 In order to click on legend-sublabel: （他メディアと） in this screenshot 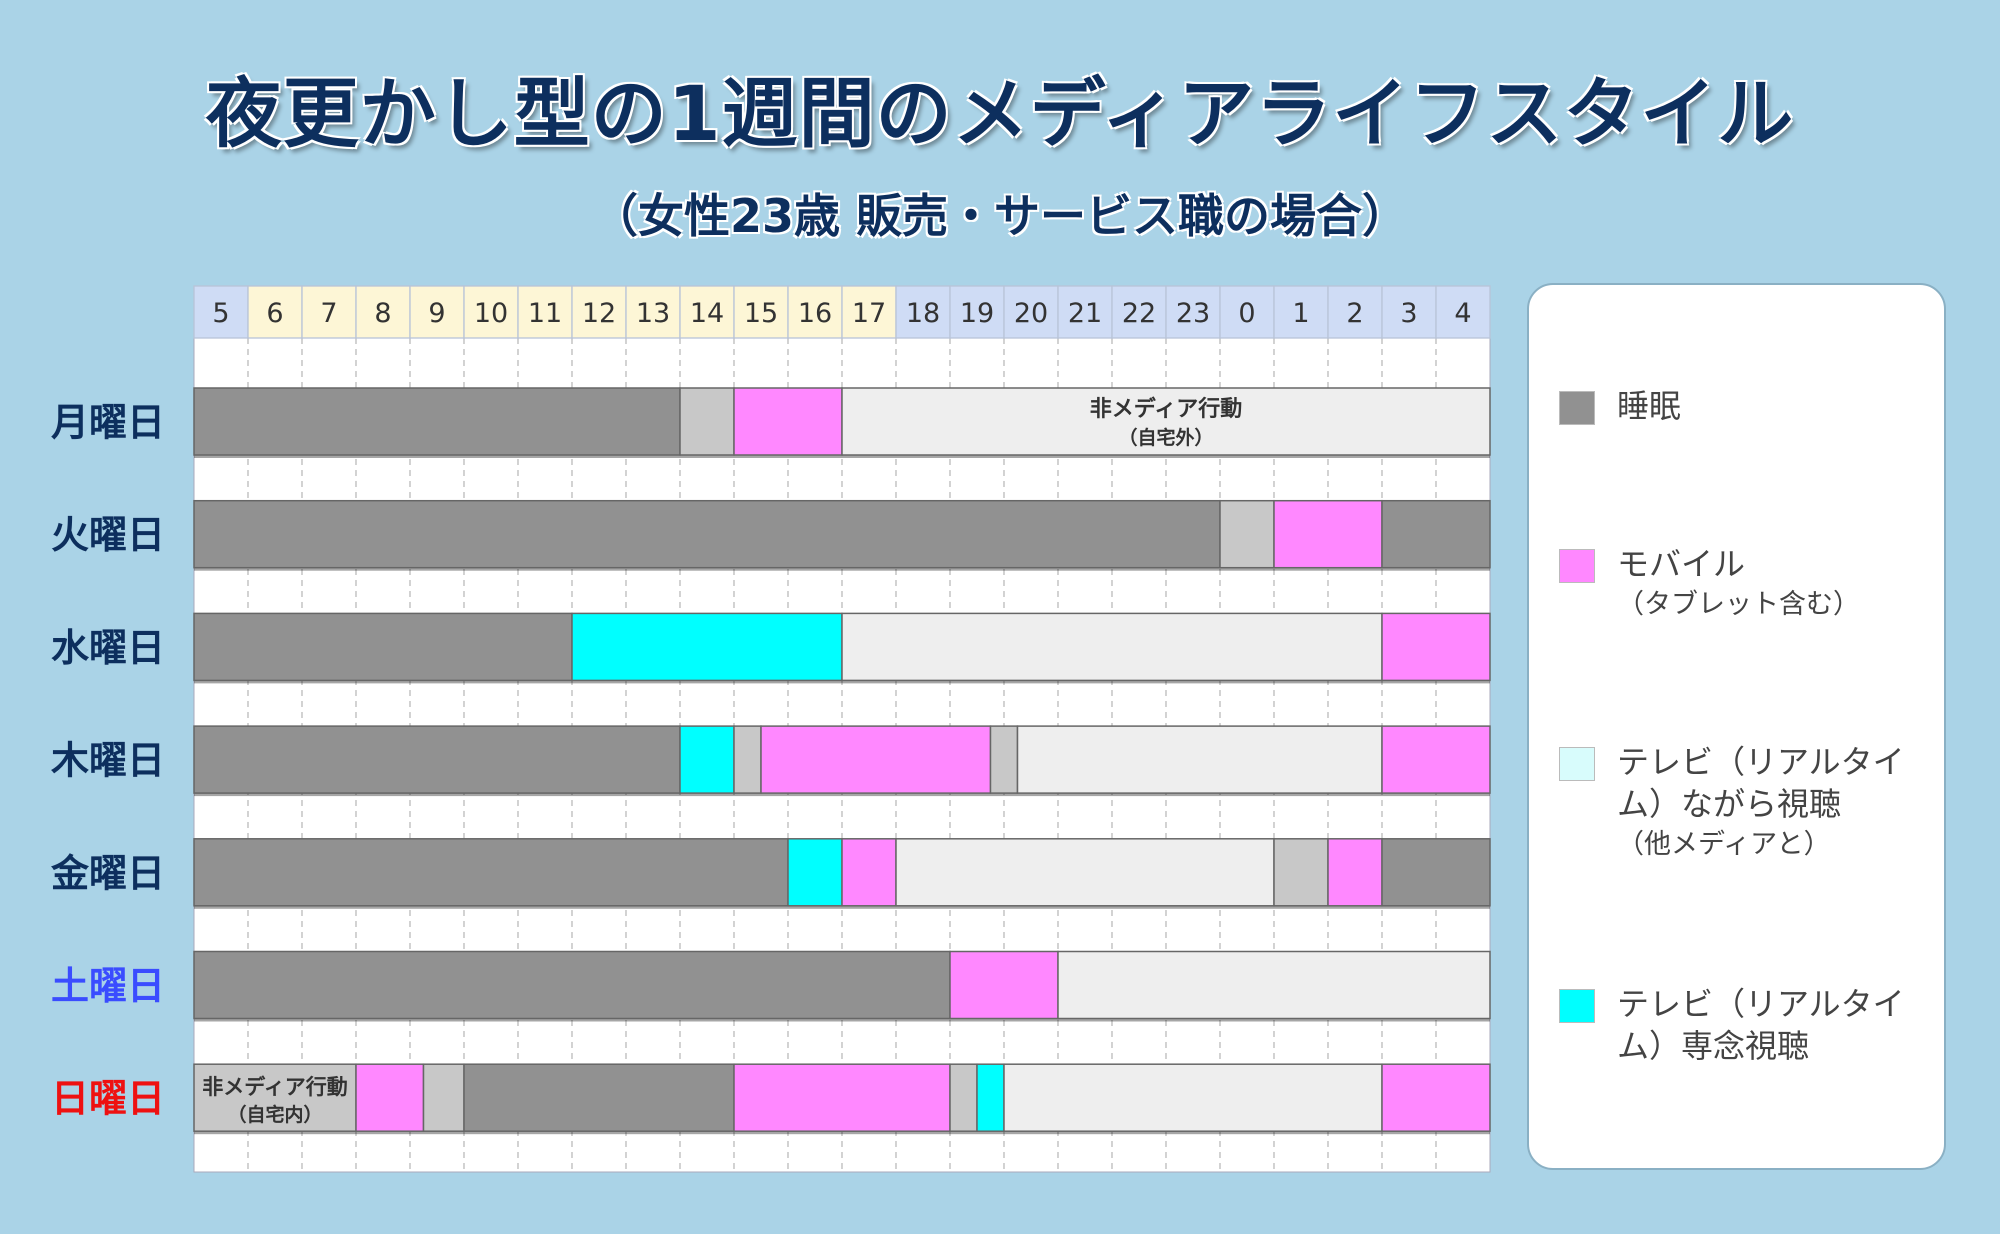, I will do `click(1724, 844)`.